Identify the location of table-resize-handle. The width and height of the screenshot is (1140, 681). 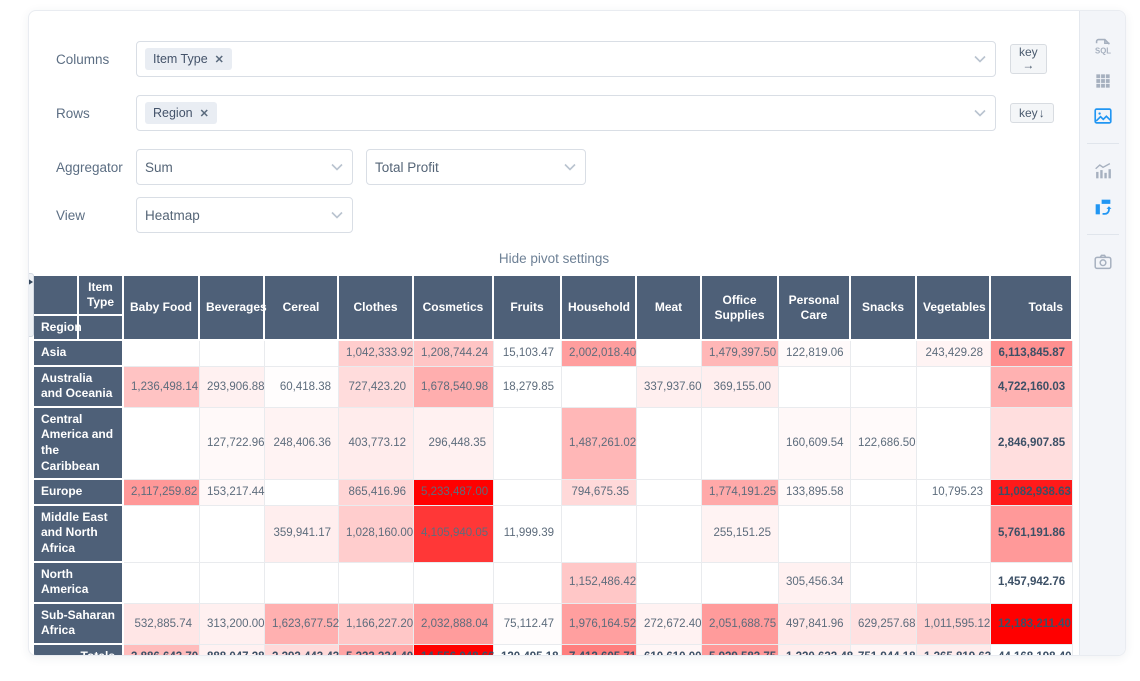
(31, 305).